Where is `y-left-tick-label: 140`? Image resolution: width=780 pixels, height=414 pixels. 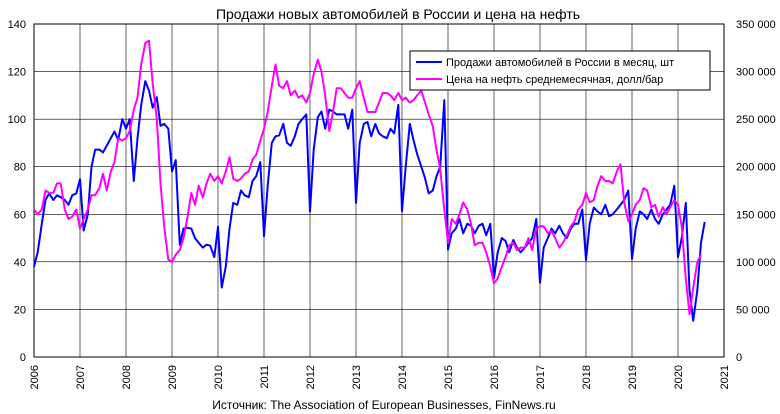 y-left-tick-label: 140 is located at coordinates (17, 25).